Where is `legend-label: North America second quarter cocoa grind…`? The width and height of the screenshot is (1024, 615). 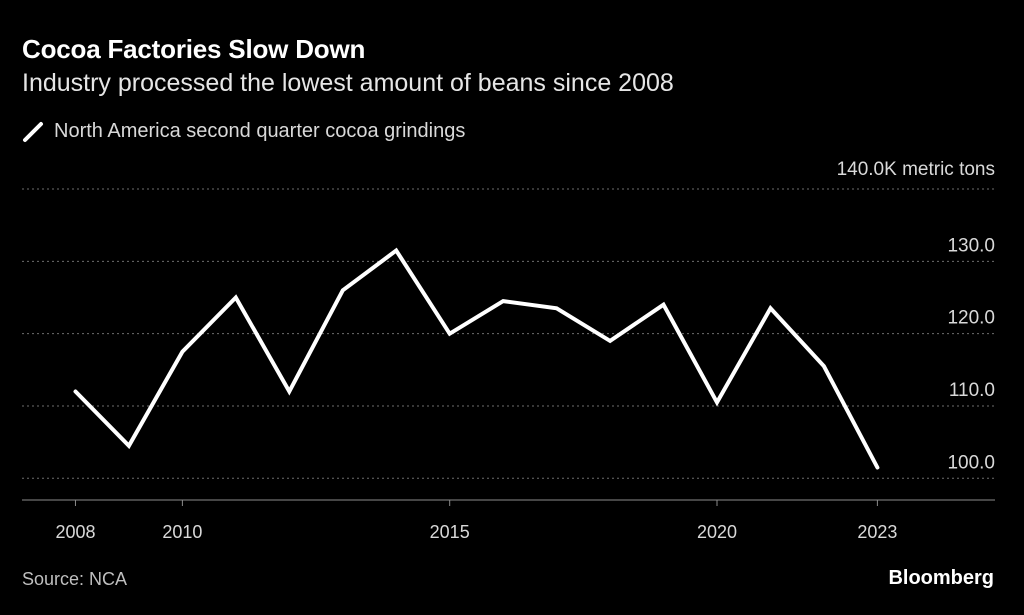
legend-label: North America second quarter cocoa grind… is located at coordinates (260, 131).